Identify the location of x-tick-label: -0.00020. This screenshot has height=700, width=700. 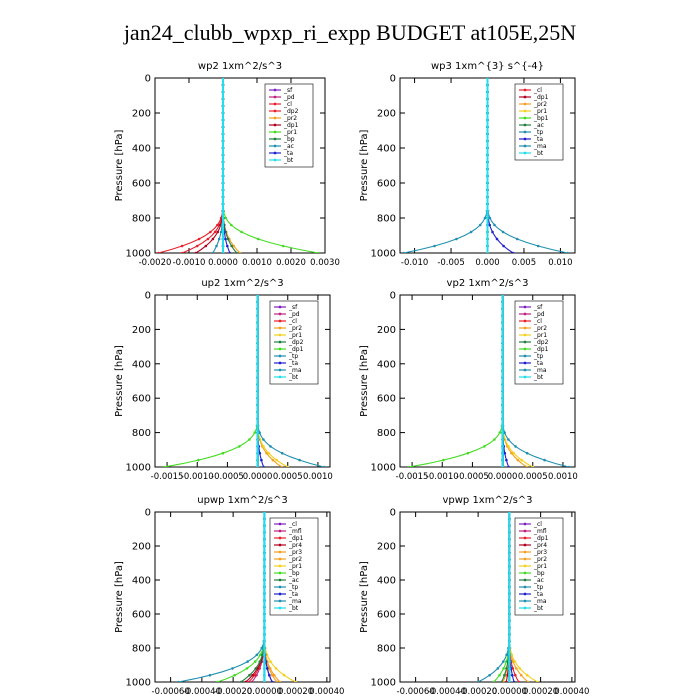
(478, 692).